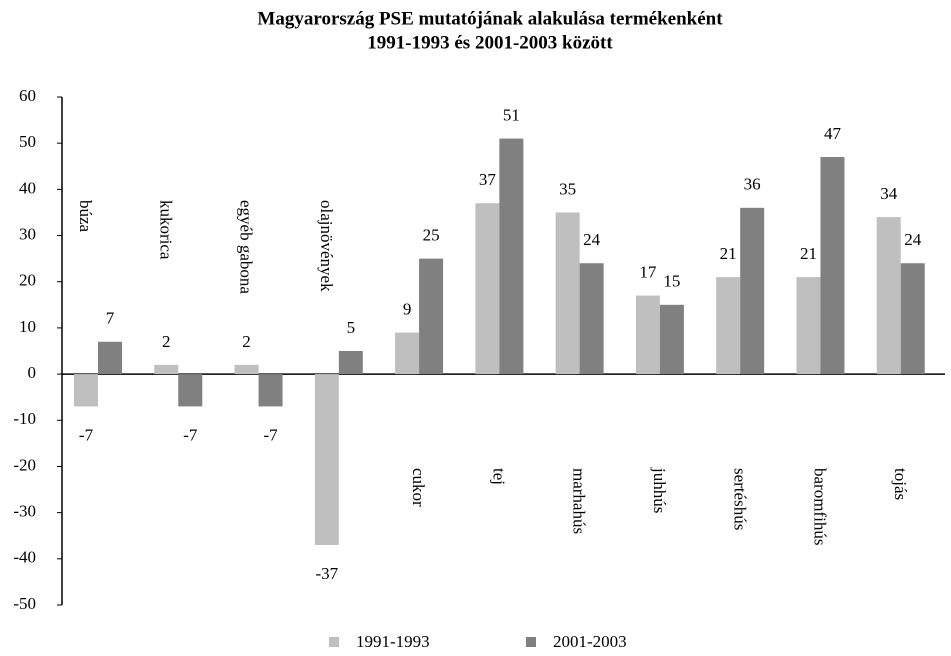 Image resolution: width=951 pixels, height=656 pixels. Describe the element at coordinates (351, 327) in the screenshot. I see `data-label: 5` at that location.